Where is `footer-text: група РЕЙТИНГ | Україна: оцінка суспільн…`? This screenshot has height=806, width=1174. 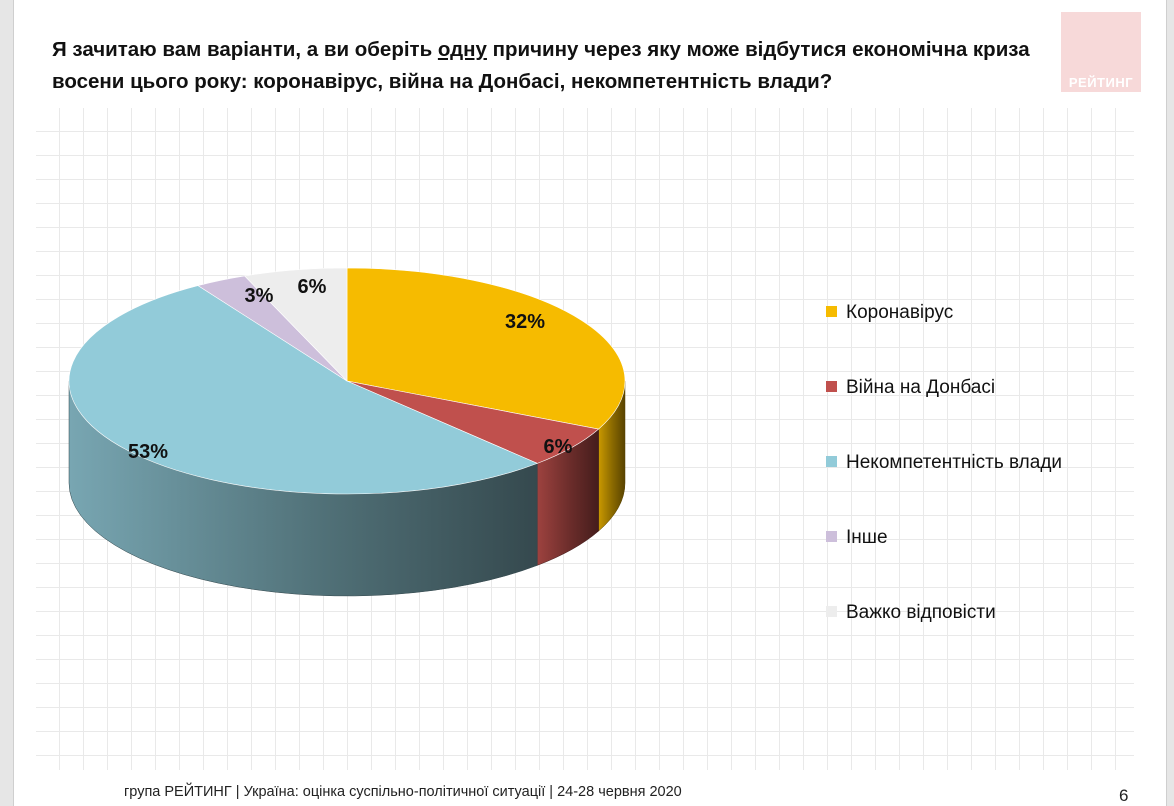
footer-text: група РЕЙТИНГ | Україна: оцінка суспільн… is located at coordinates (403, 792).